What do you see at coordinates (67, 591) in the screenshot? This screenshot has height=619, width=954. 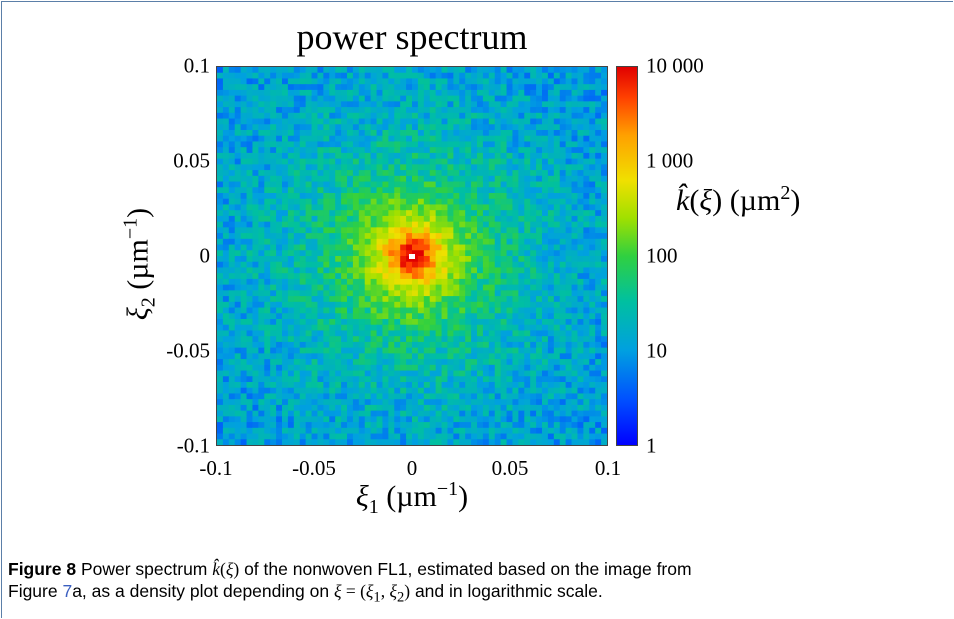 I see `figure-reference-link: 7` at bounding box center [67, 591].